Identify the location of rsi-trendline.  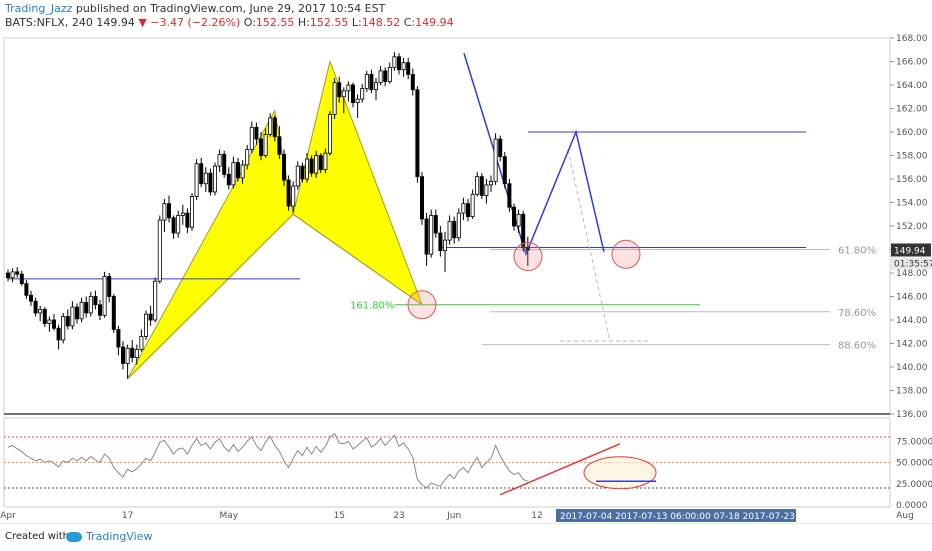
(560, 469).